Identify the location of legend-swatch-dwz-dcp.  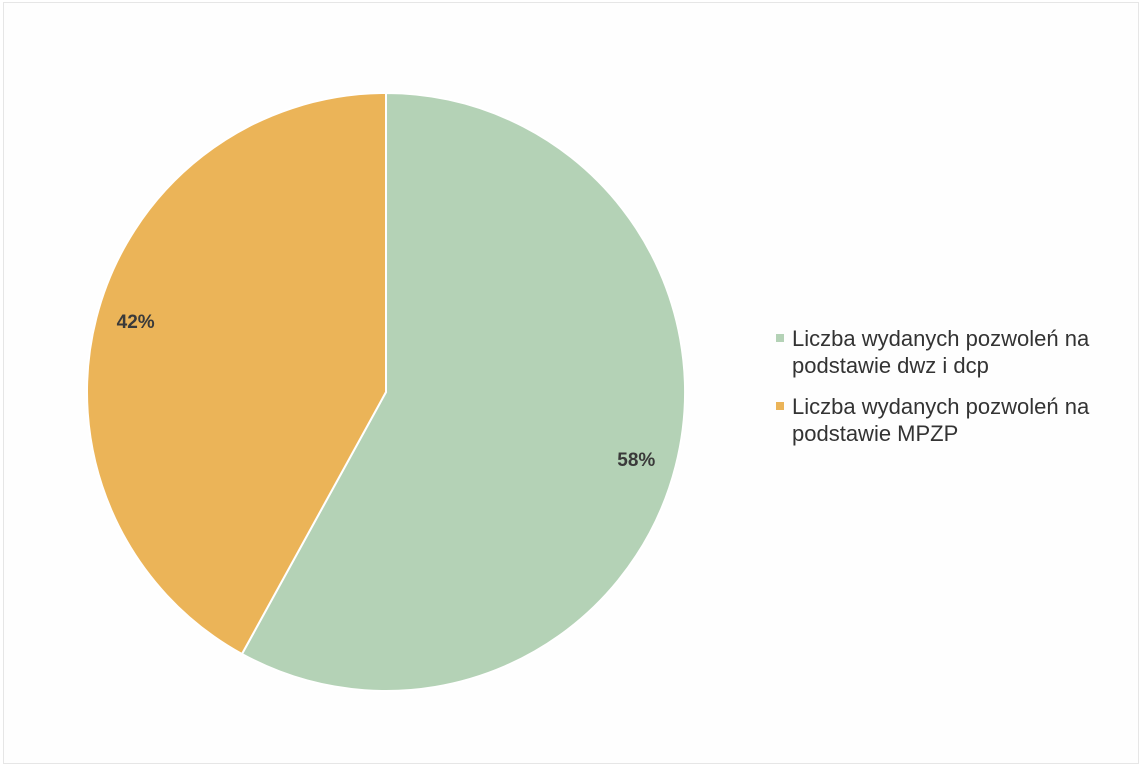
(780, 338).